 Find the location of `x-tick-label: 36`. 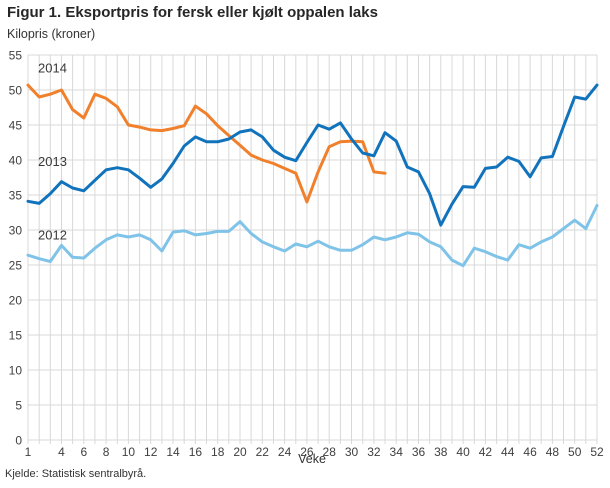

x-tick-label: 36 is located at coordinates (419, 452).